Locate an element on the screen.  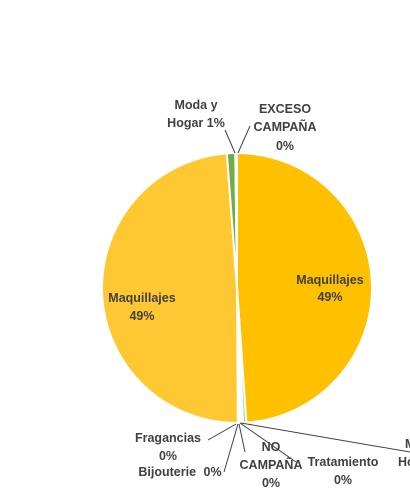
label-exceso-name-2: CAMPAÑA is located at coordinates (285, 126).